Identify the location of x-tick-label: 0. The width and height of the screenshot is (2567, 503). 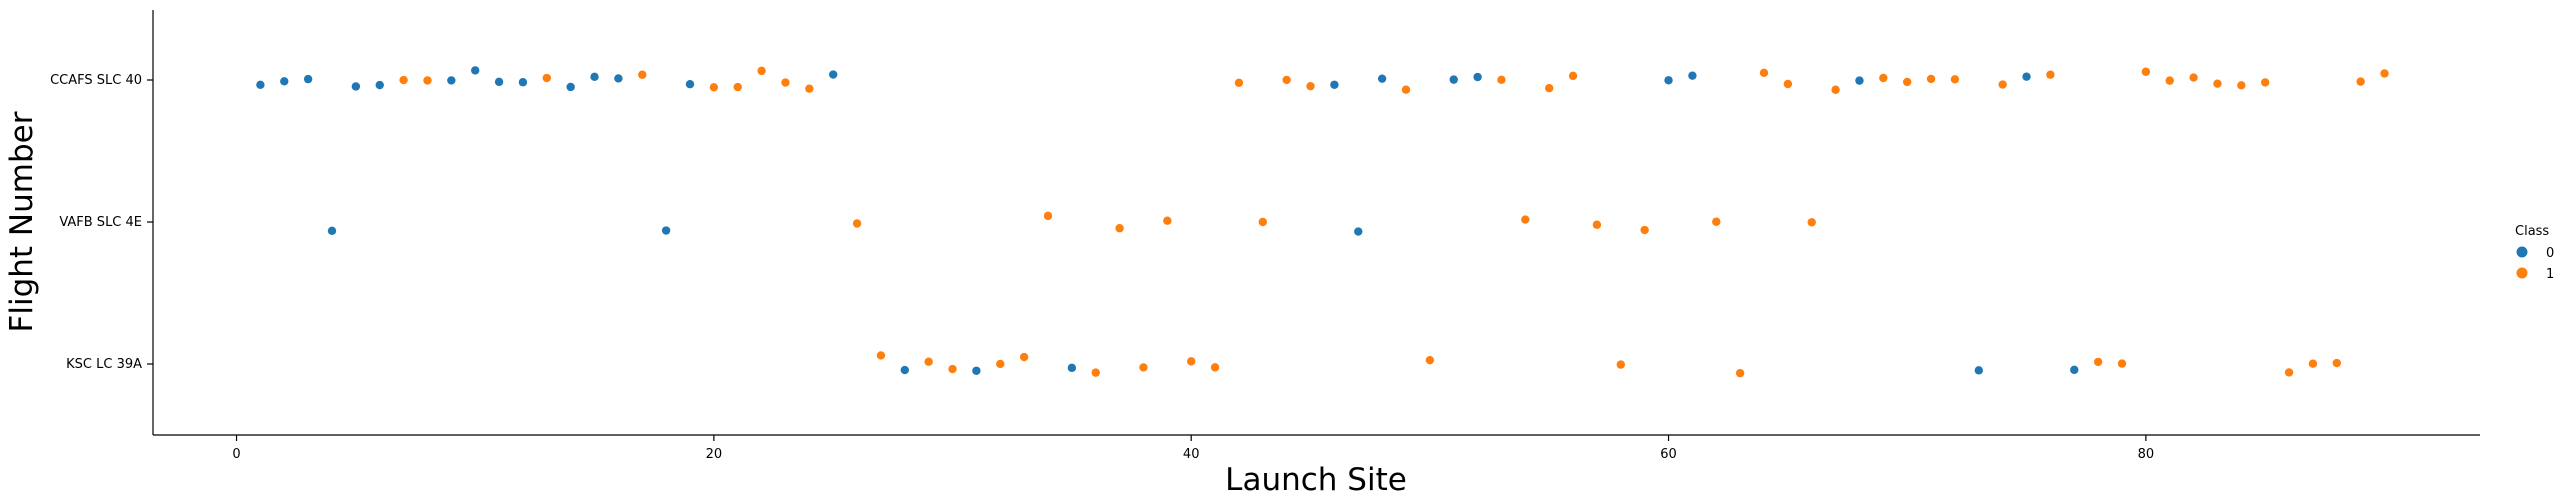
(236, 454).